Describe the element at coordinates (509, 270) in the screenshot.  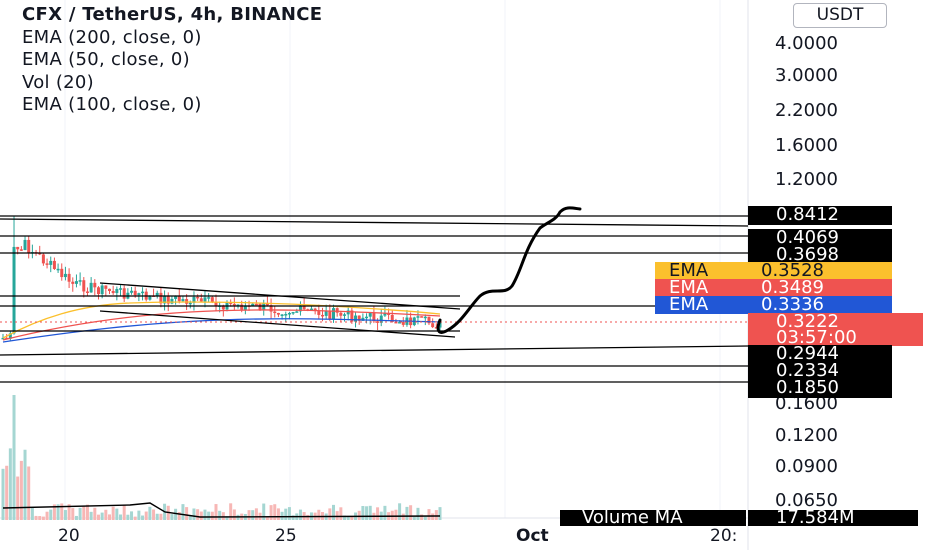
I see `projection-brush-drawing` at that location.